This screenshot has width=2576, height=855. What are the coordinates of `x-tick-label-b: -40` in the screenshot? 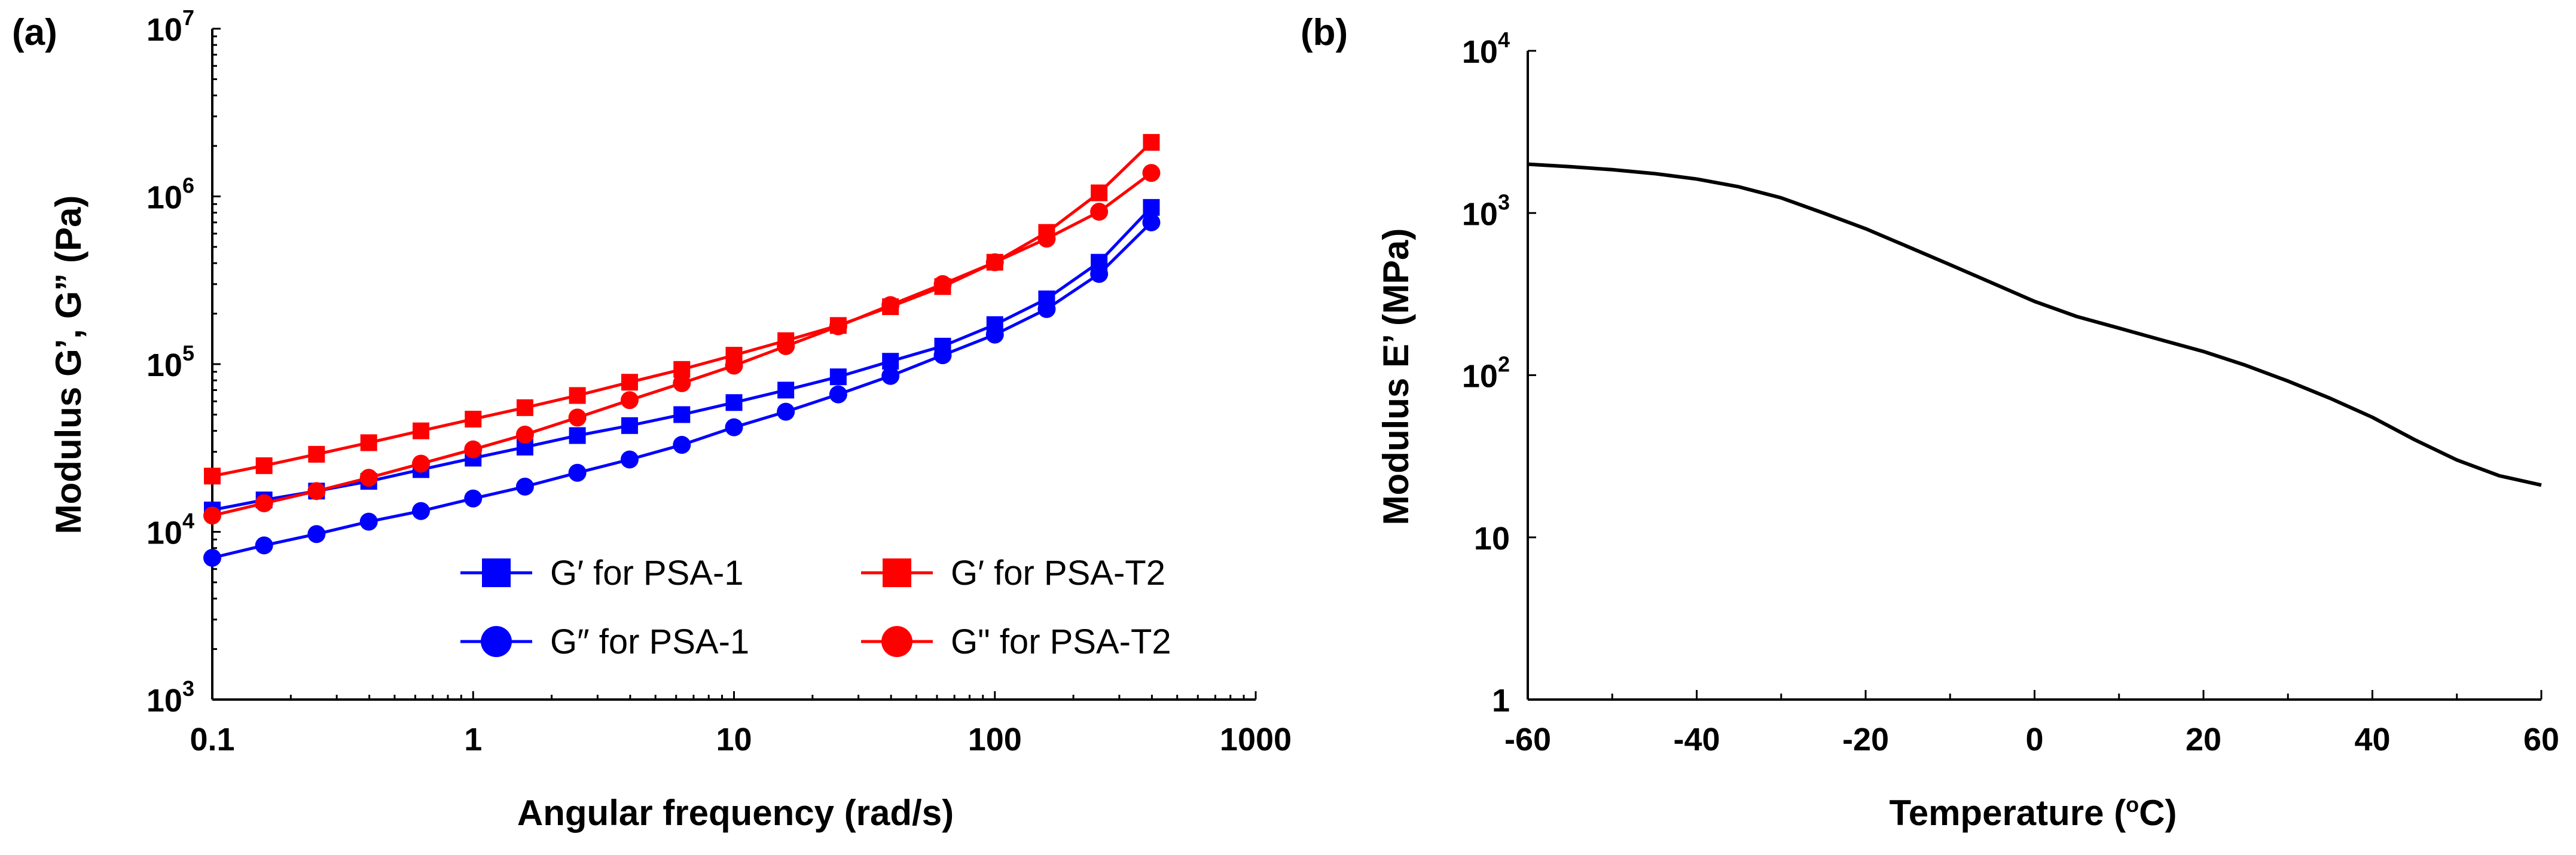 It's located at (1696, 740).